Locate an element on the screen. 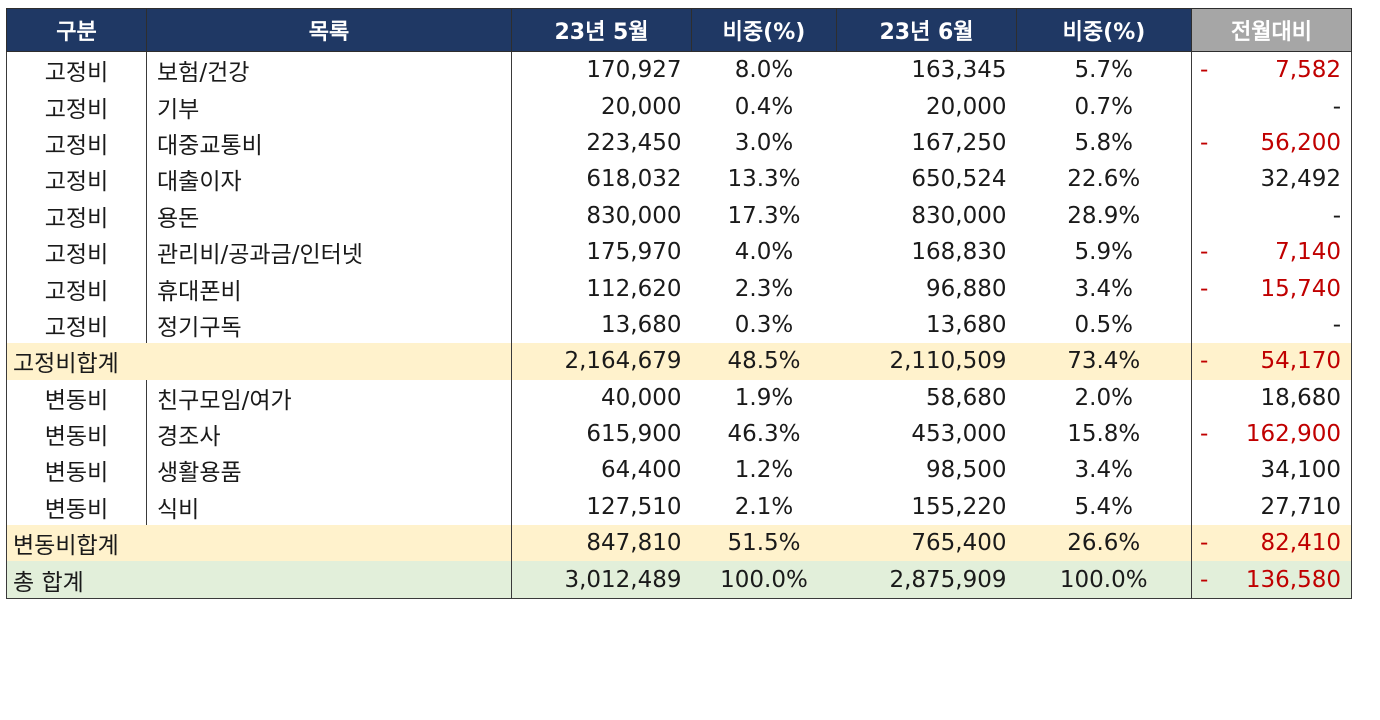 The width and height of the screenshot is (1380, 720). jun-share-cell: 0.7% is located at coordinates (1103, 106).